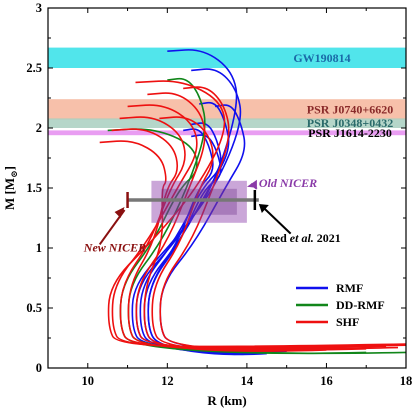 The image size is (415, 415). I want to click on x-axis-label: R (km), so click(226, 400).